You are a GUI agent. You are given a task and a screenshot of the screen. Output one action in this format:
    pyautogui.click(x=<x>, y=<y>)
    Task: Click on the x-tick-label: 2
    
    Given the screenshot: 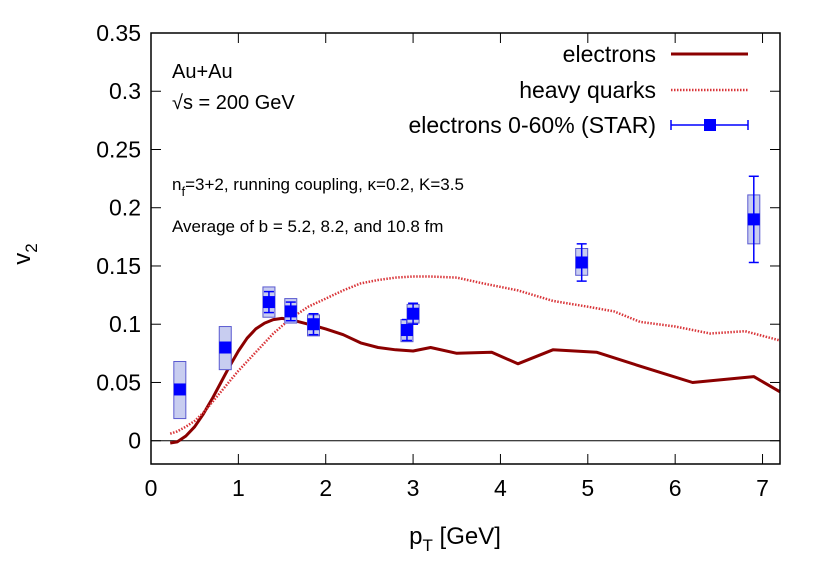 What is the action you would take?
    pyautogui.click(x=325, y=488)
    